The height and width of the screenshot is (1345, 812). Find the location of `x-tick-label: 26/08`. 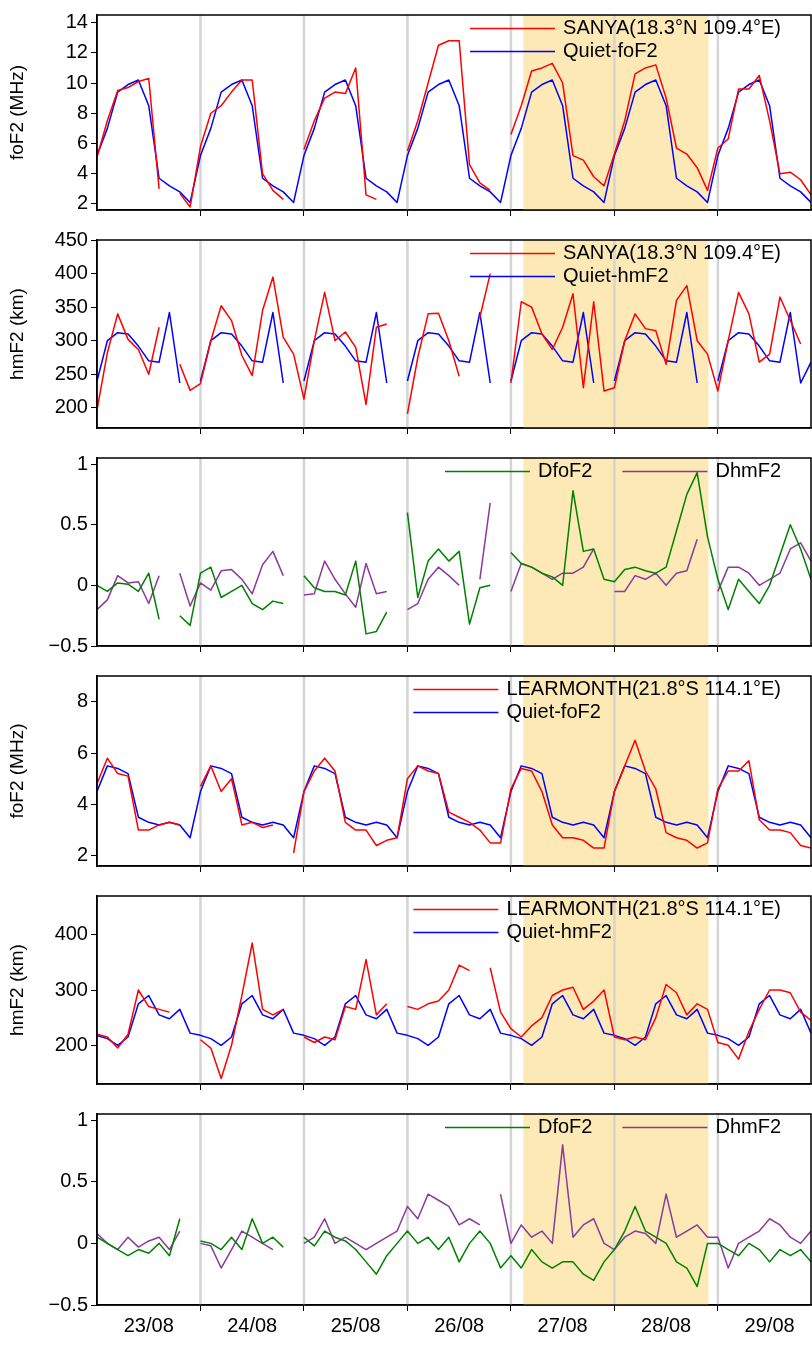

x-tick-label: 26/08 is located at coordinates (459, 1324).